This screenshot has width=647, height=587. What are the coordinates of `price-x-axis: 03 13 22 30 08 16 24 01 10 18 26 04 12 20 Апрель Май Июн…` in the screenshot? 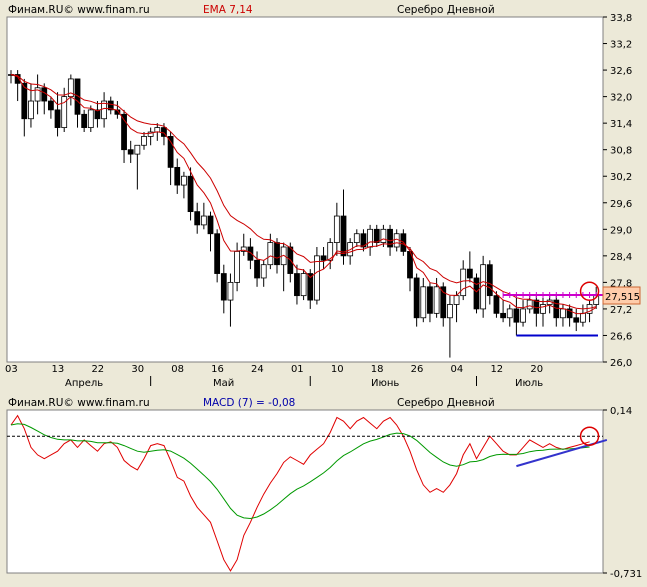 It's located at (274, 376).